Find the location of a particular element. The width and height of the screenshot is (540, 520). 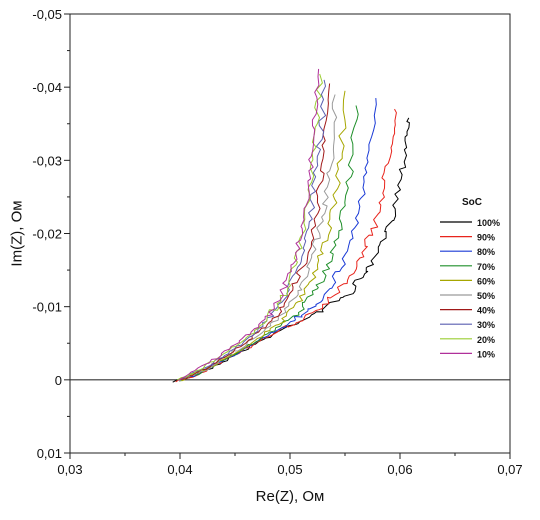

legend-label: 60% is located at coordinates (486, 281).